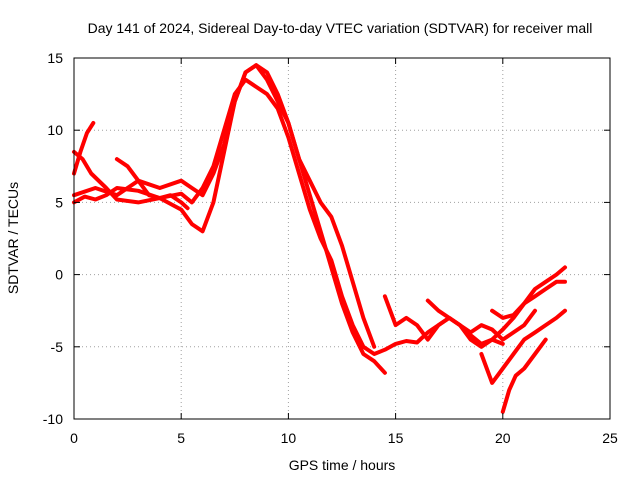 This screenshot has height=480, width=640. I want to click on series-line-s8, so click(523, 346).